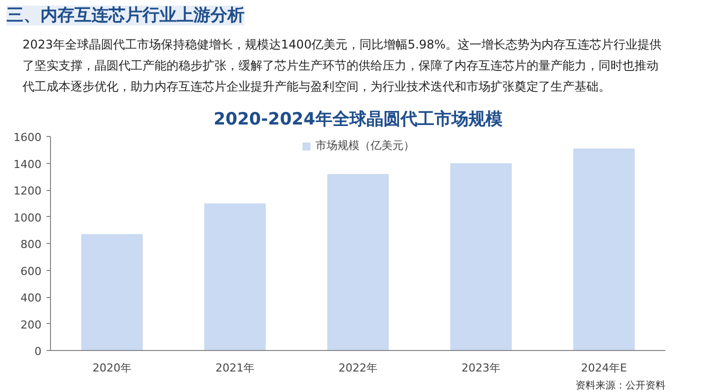 This screenshot has height=392, width=705. What do you see at coordinates (31, 325) in the screenshot?
I see `y-tick-label: 200` at bounding box center [31, 325].